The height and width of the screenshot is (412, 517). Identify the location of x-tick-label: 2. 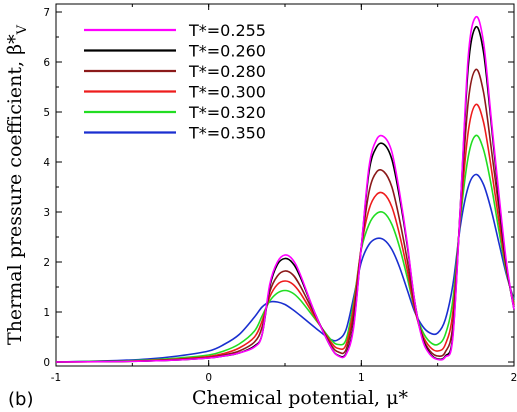
(514, 378).